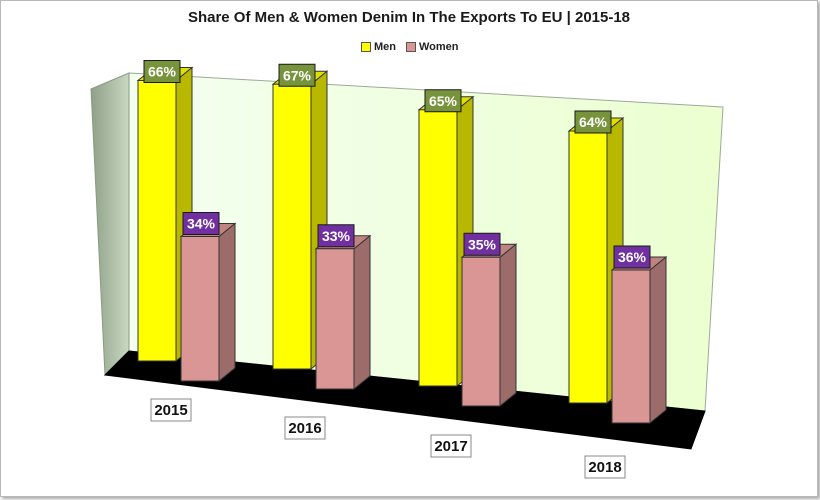 The width and height of the screenshot is (820, 500). What do you see at coordinates (385, 47) in the screenshot?
I see `legend-label-men: Men` at bounding box center [385, 47].